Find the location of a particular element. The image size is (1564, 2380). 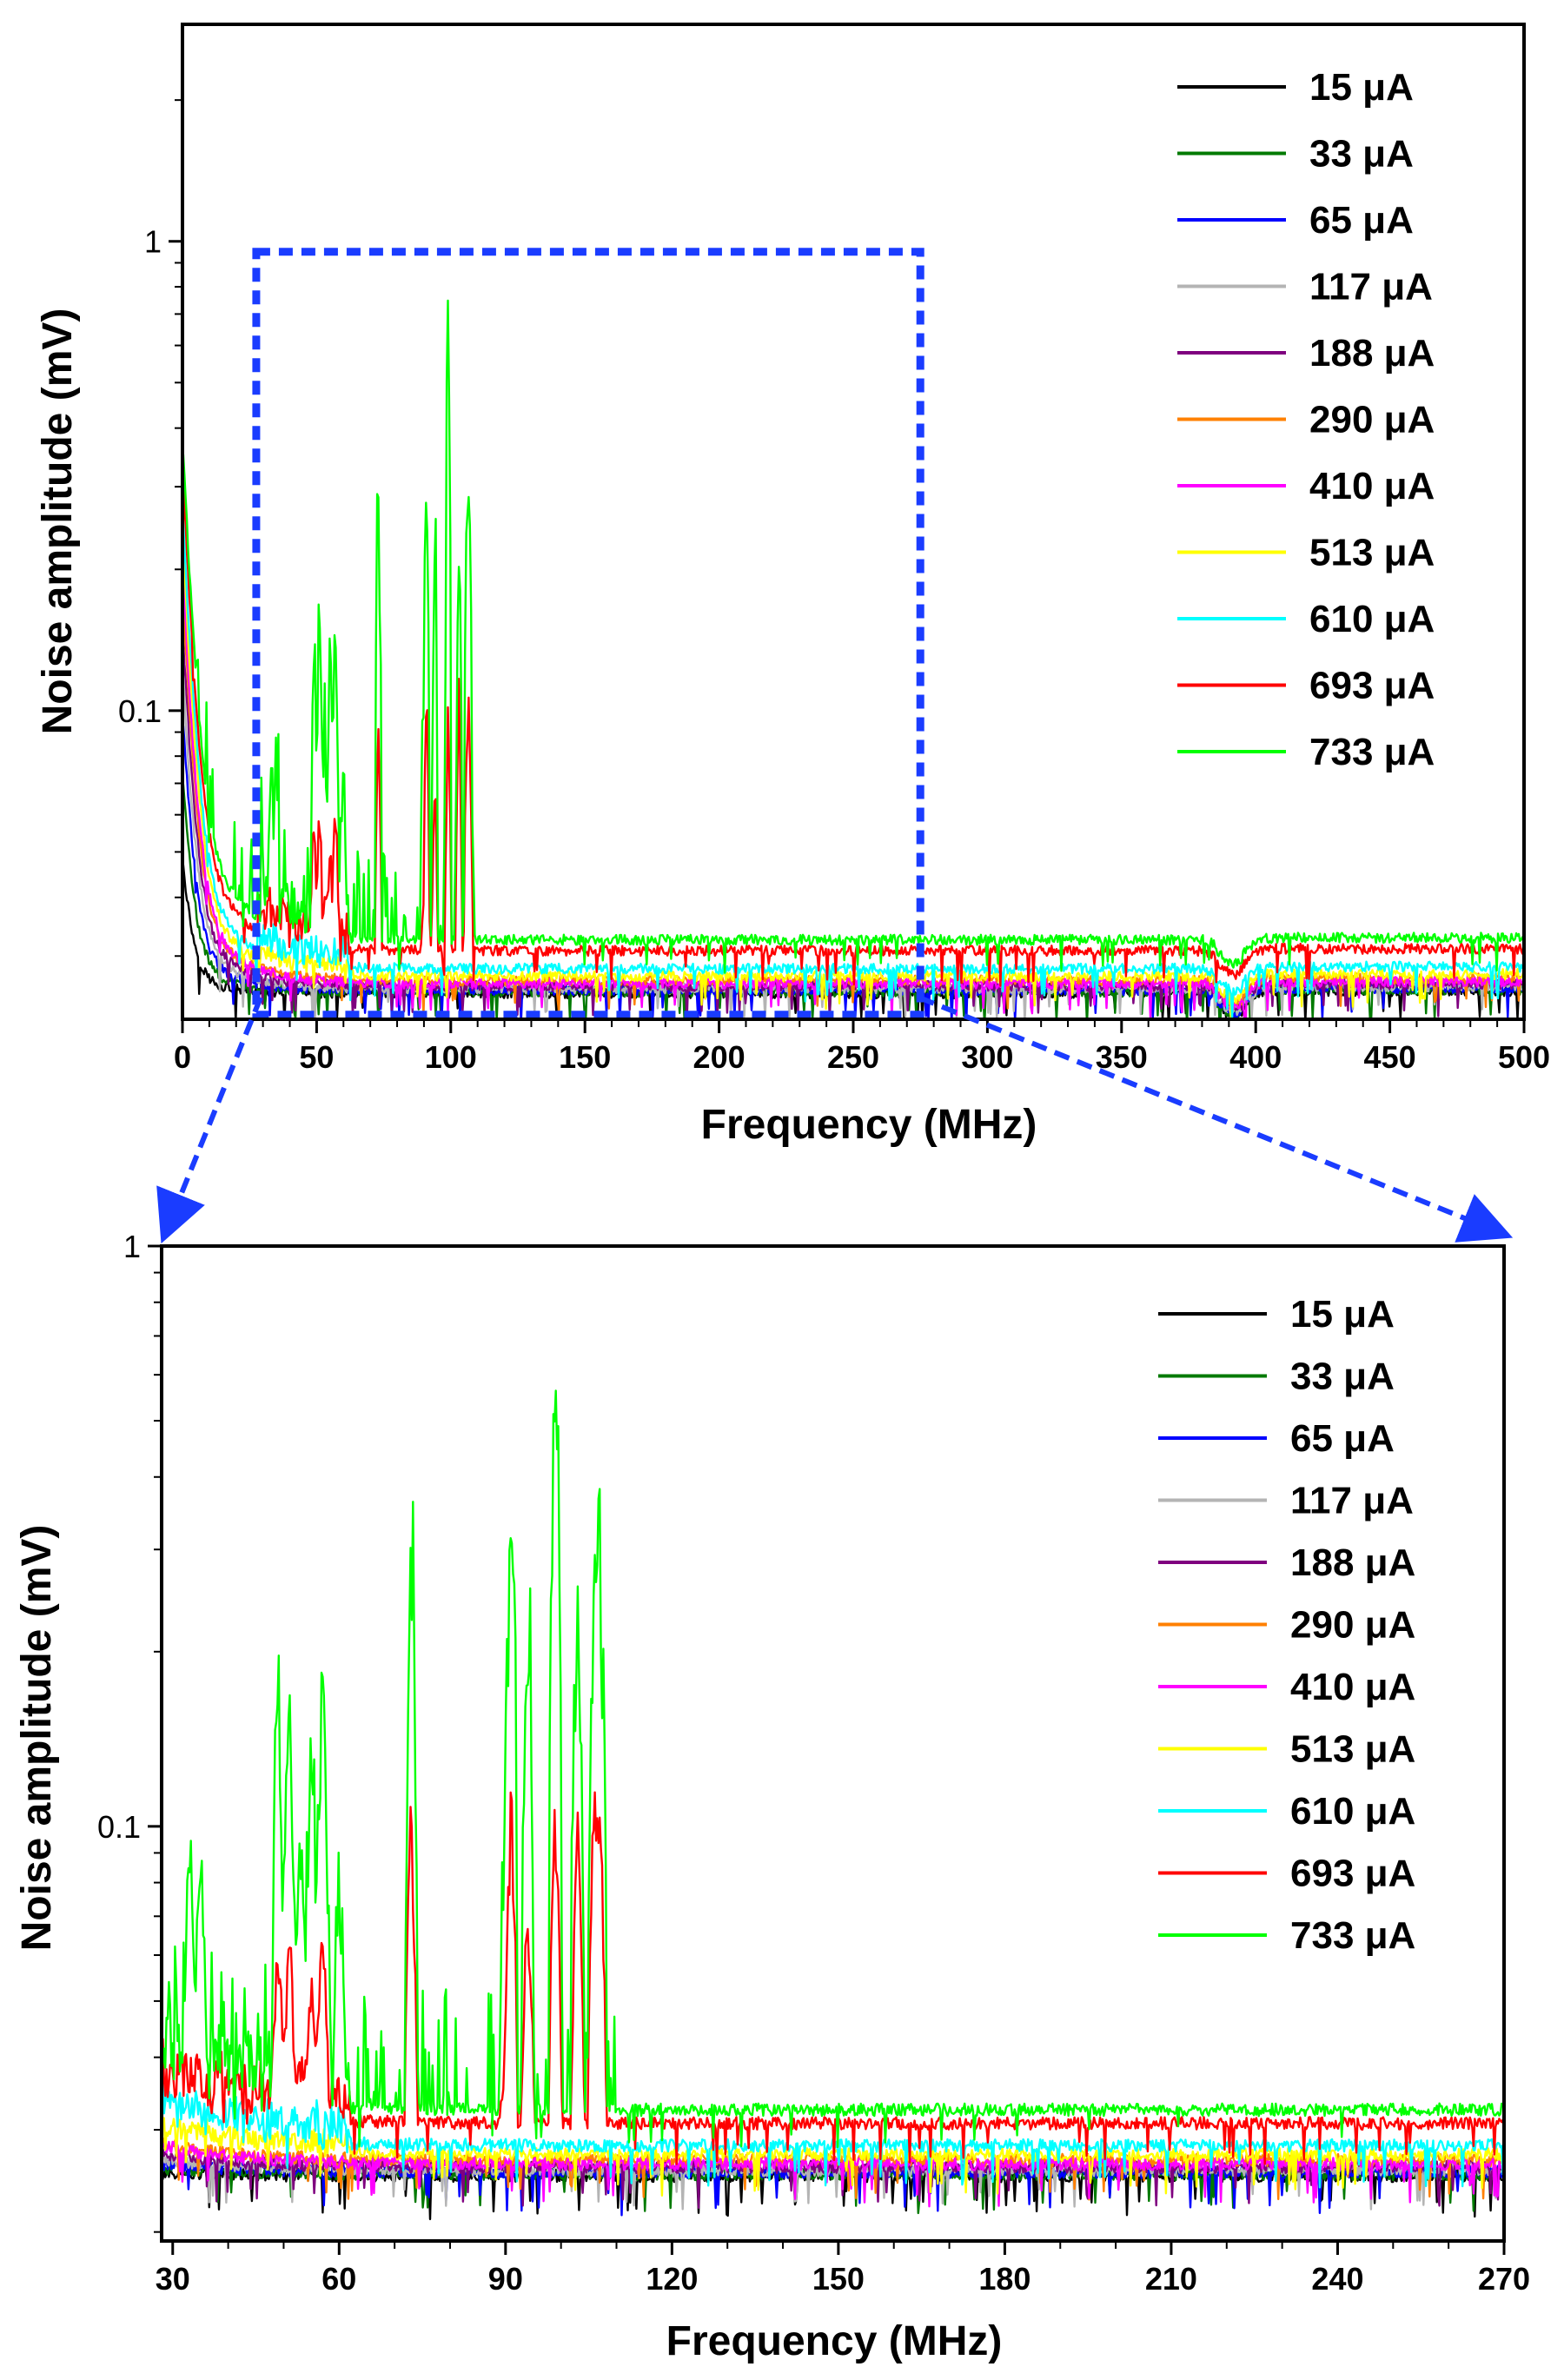

series-line-410uA is located at coordinates (833, 2174).